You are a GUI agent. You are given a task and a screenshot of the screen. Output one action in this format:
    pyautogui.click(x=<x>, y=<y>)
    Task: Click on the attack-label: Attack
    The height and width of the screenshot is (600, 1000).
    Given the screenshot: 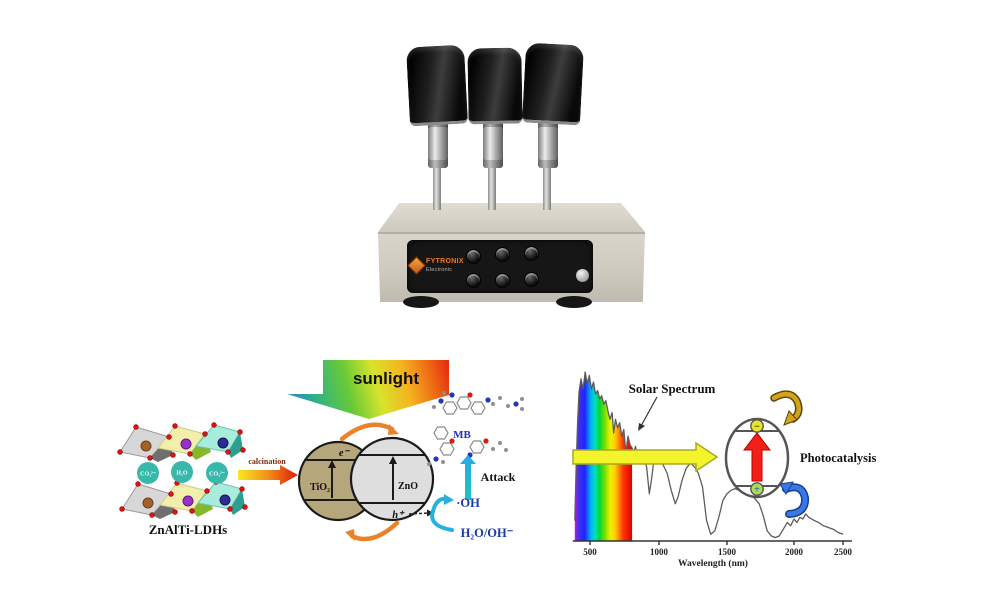 What is the action you would take?
    pyautogui.click(x=498, y=477)
    